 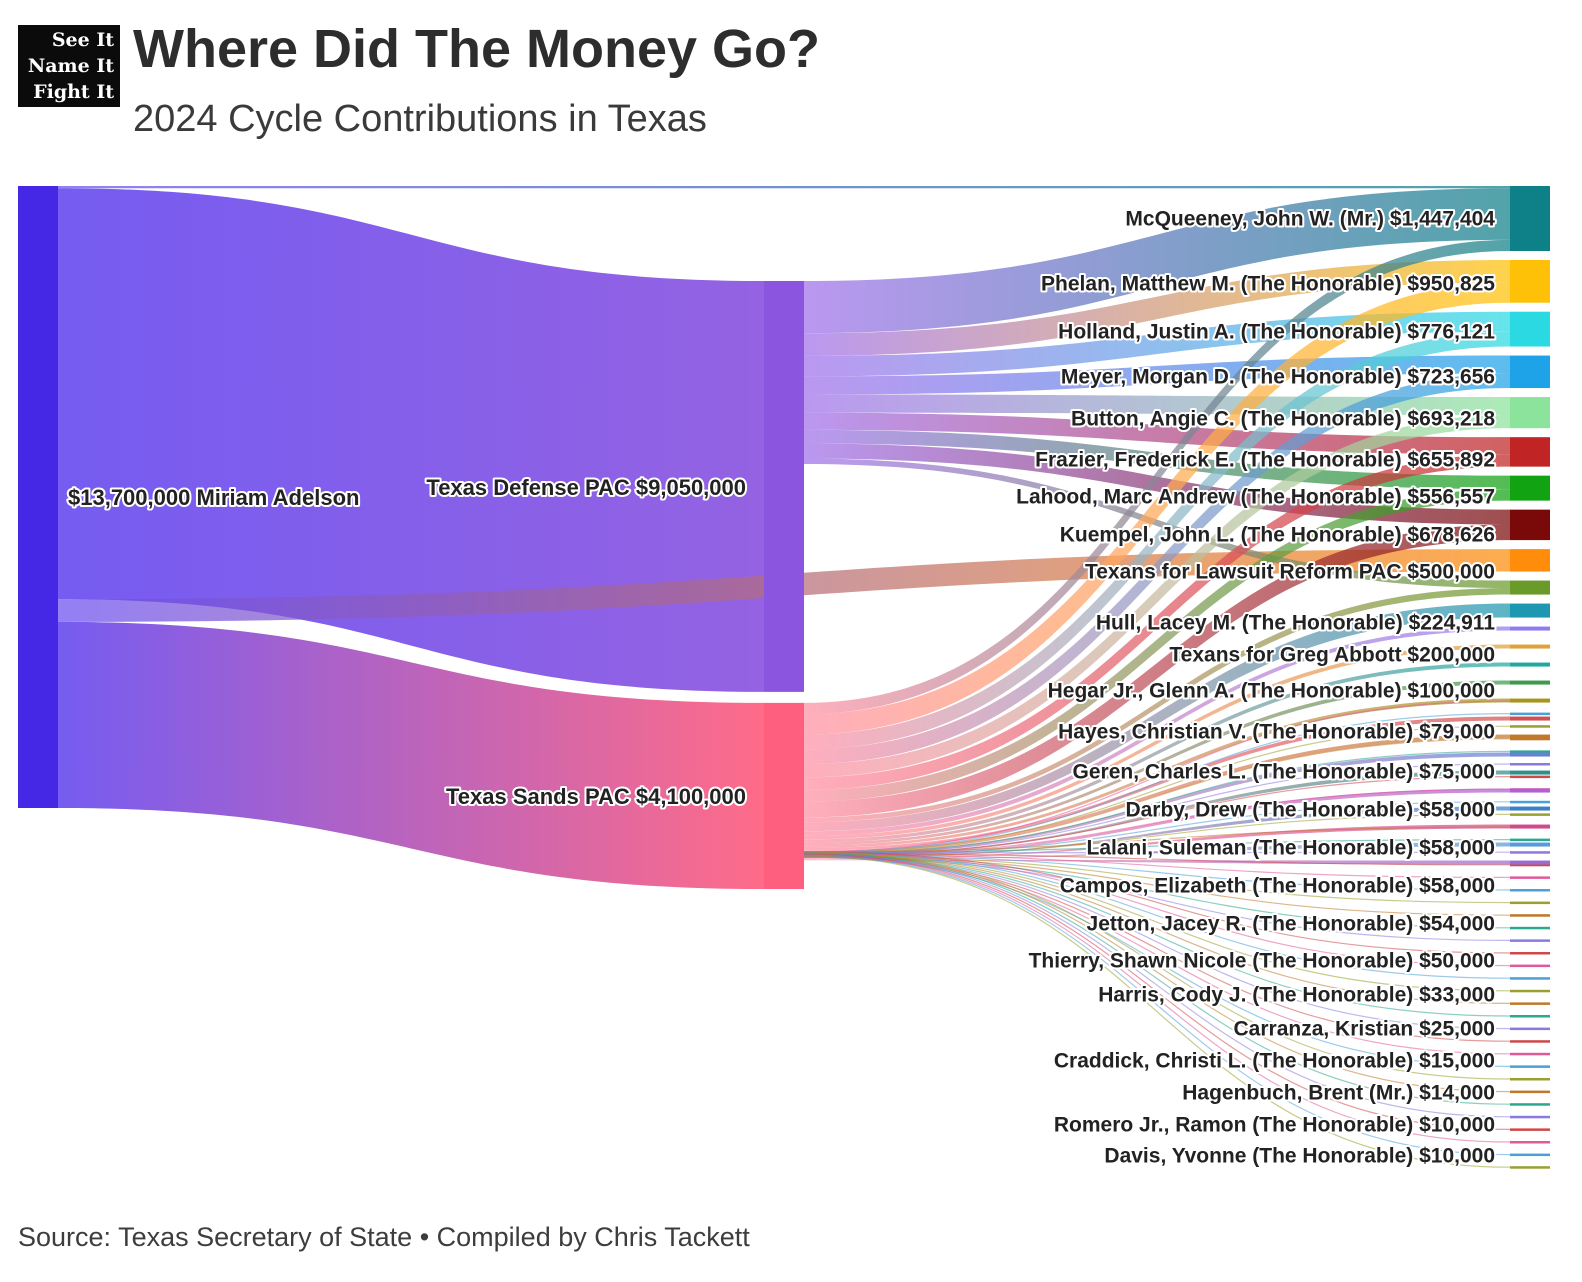 What do you see at coordinates (1299, 1156) in the screenshot?
I see `label-davis: Davis, Yvonne (The Honorable) $10,000` at bounding box center [1299, 1156].